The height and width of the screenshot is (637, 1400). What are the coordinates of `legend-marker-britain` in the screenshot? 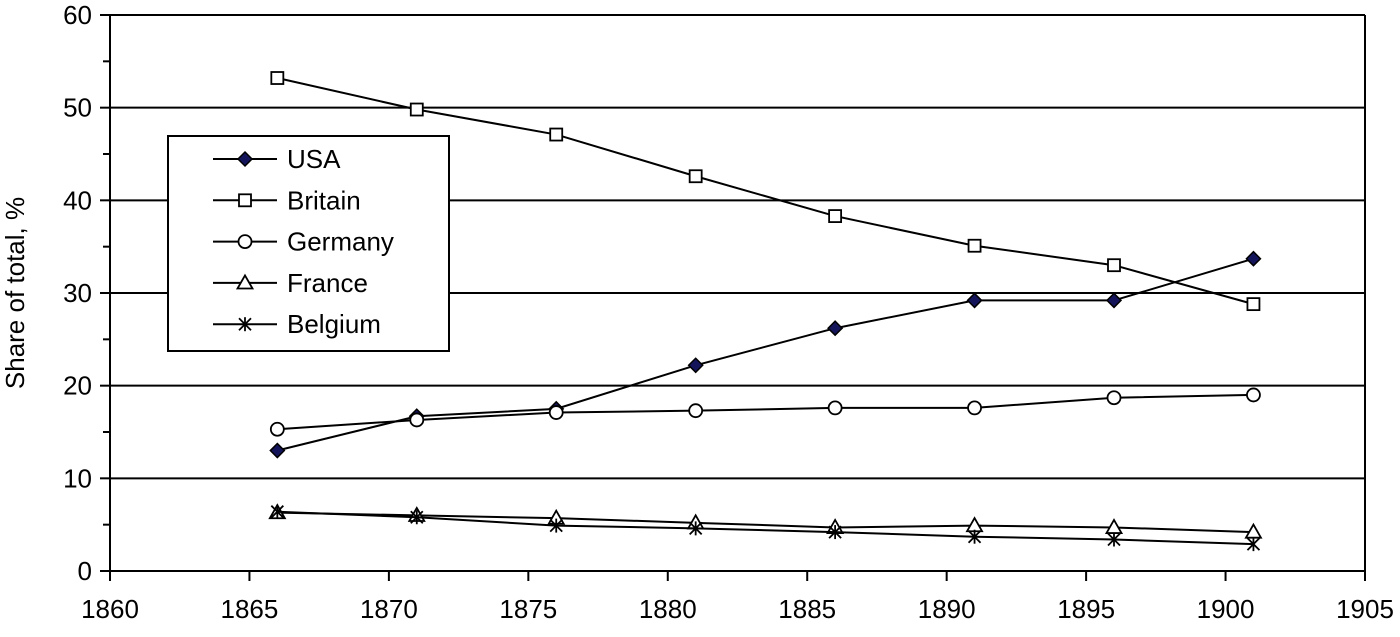 It's located at (245, 200).